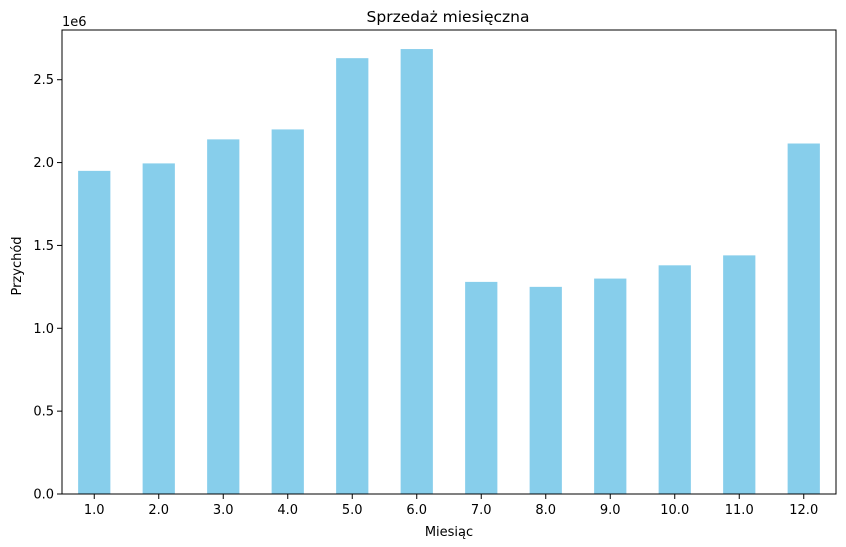 The height and width of the screenshot is (547, 846). What do you see at coordinates (481, 510) in the screenshot?
I see `x-tick-label: 7.0` at bounding box center [481, 510].